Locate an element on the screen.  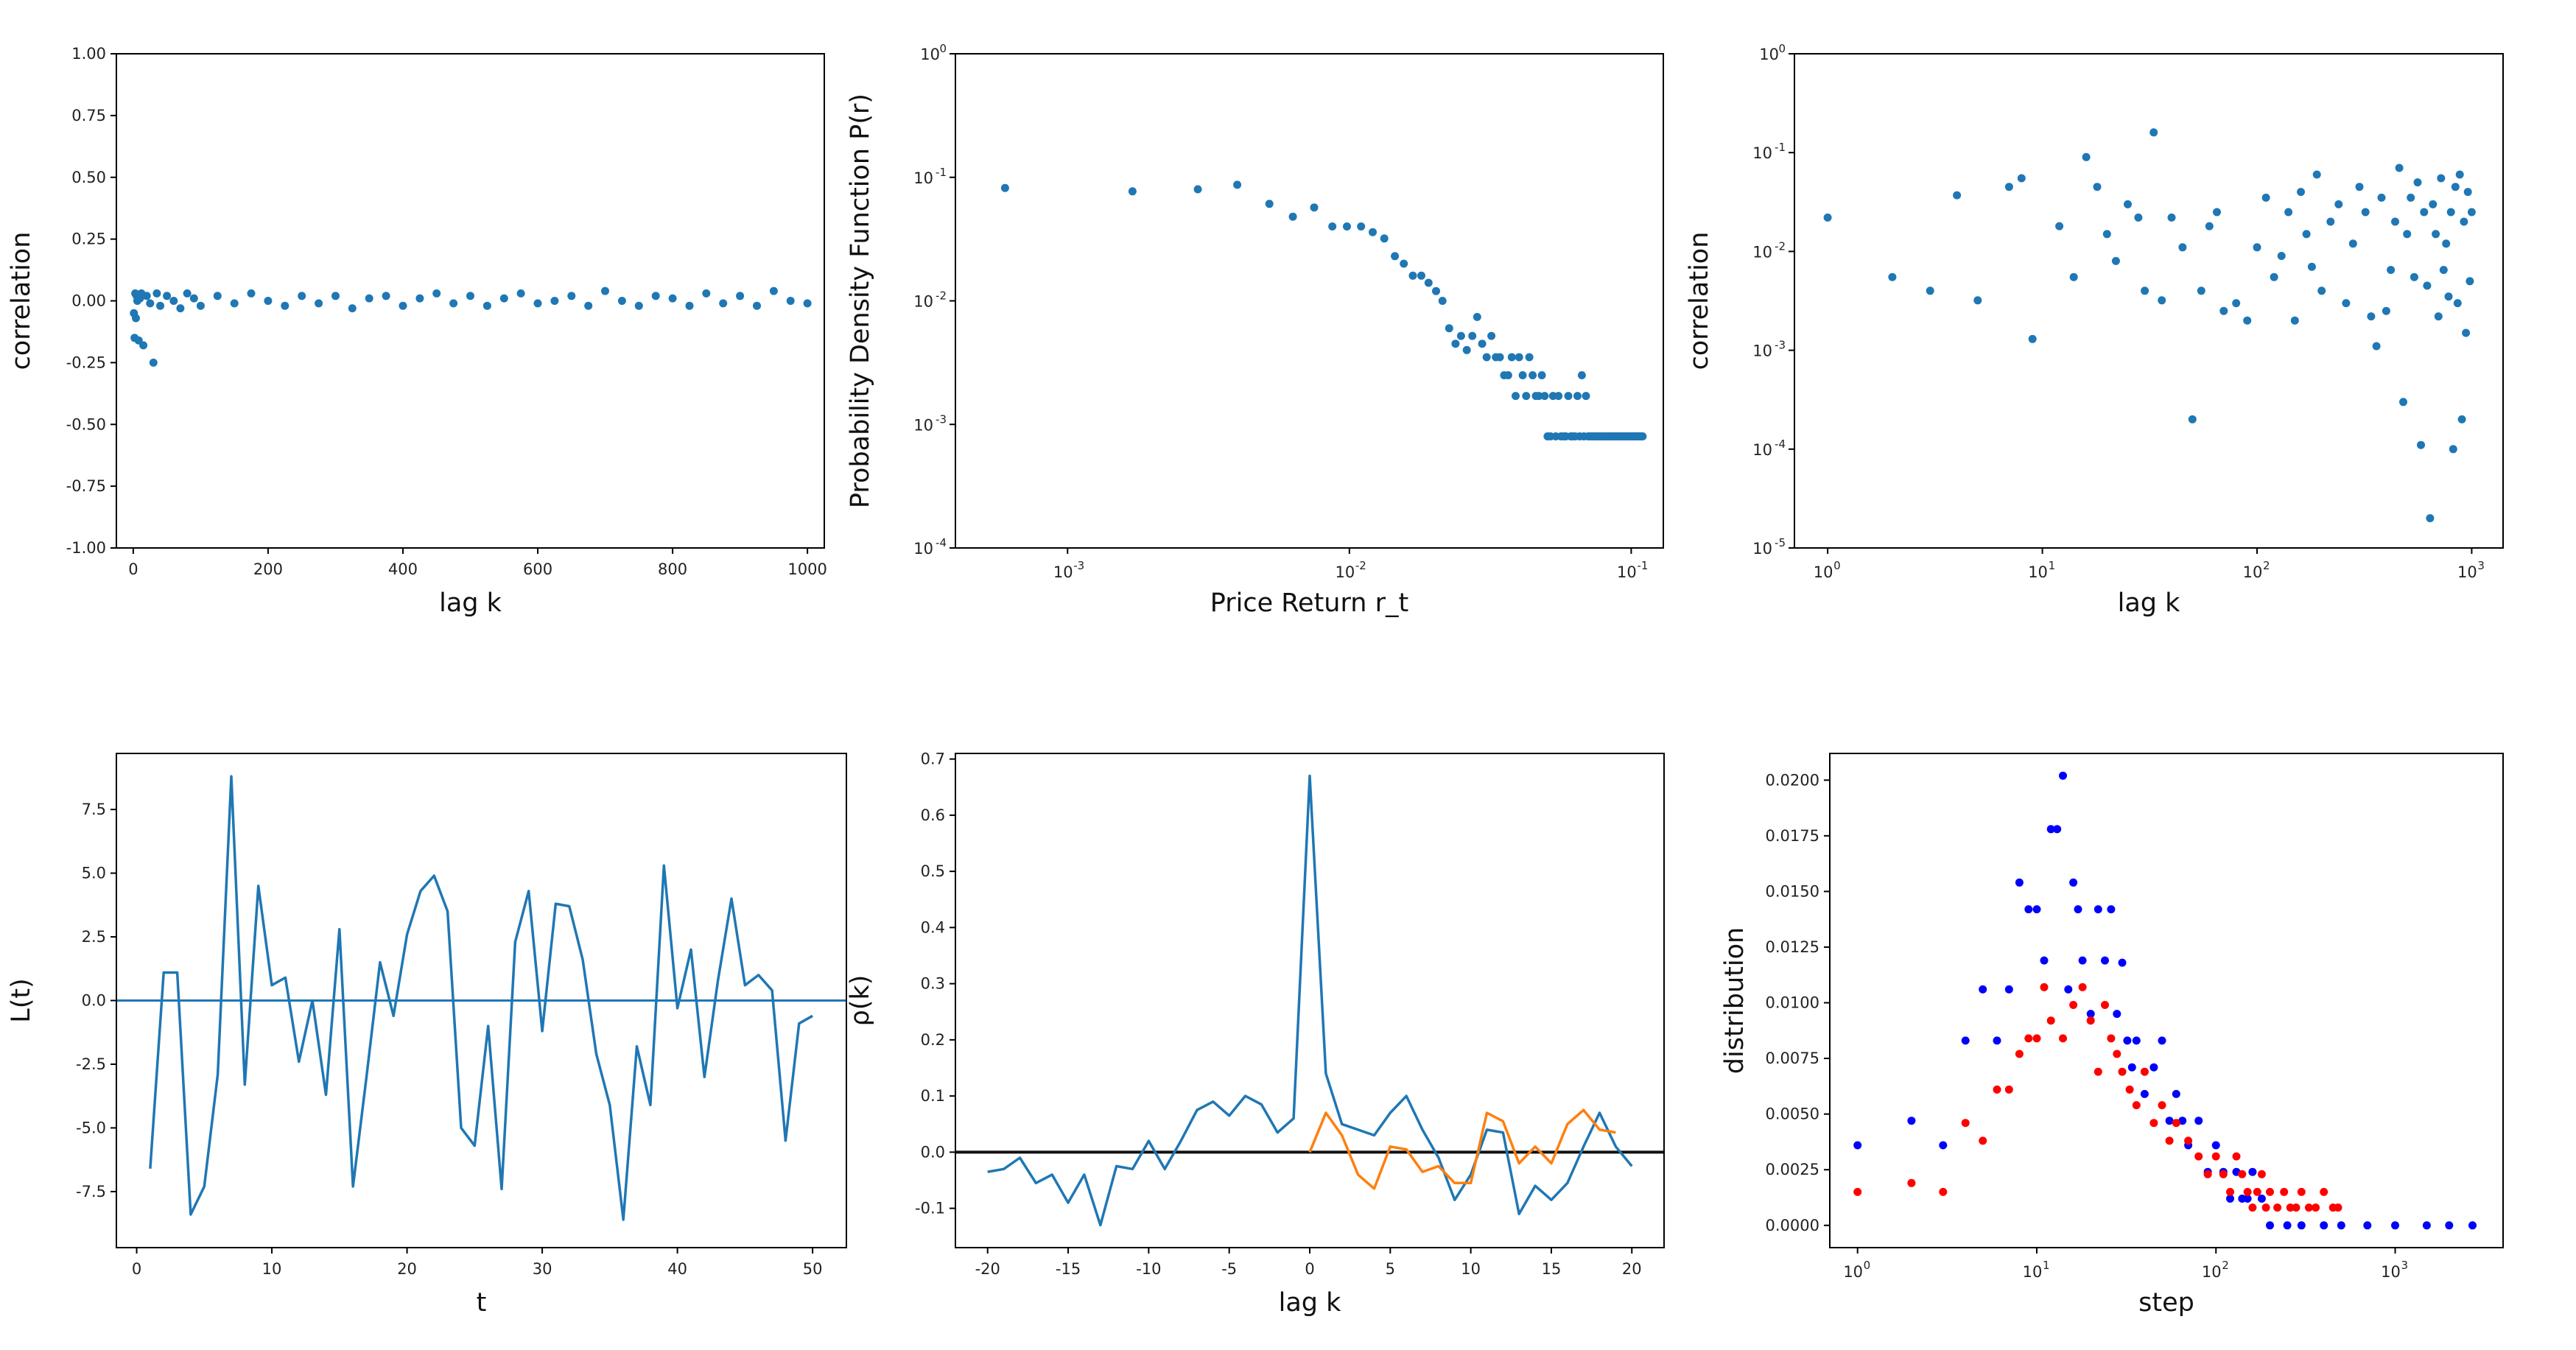
y-tick-exponent: -3 is located at coordinates (941, 419).